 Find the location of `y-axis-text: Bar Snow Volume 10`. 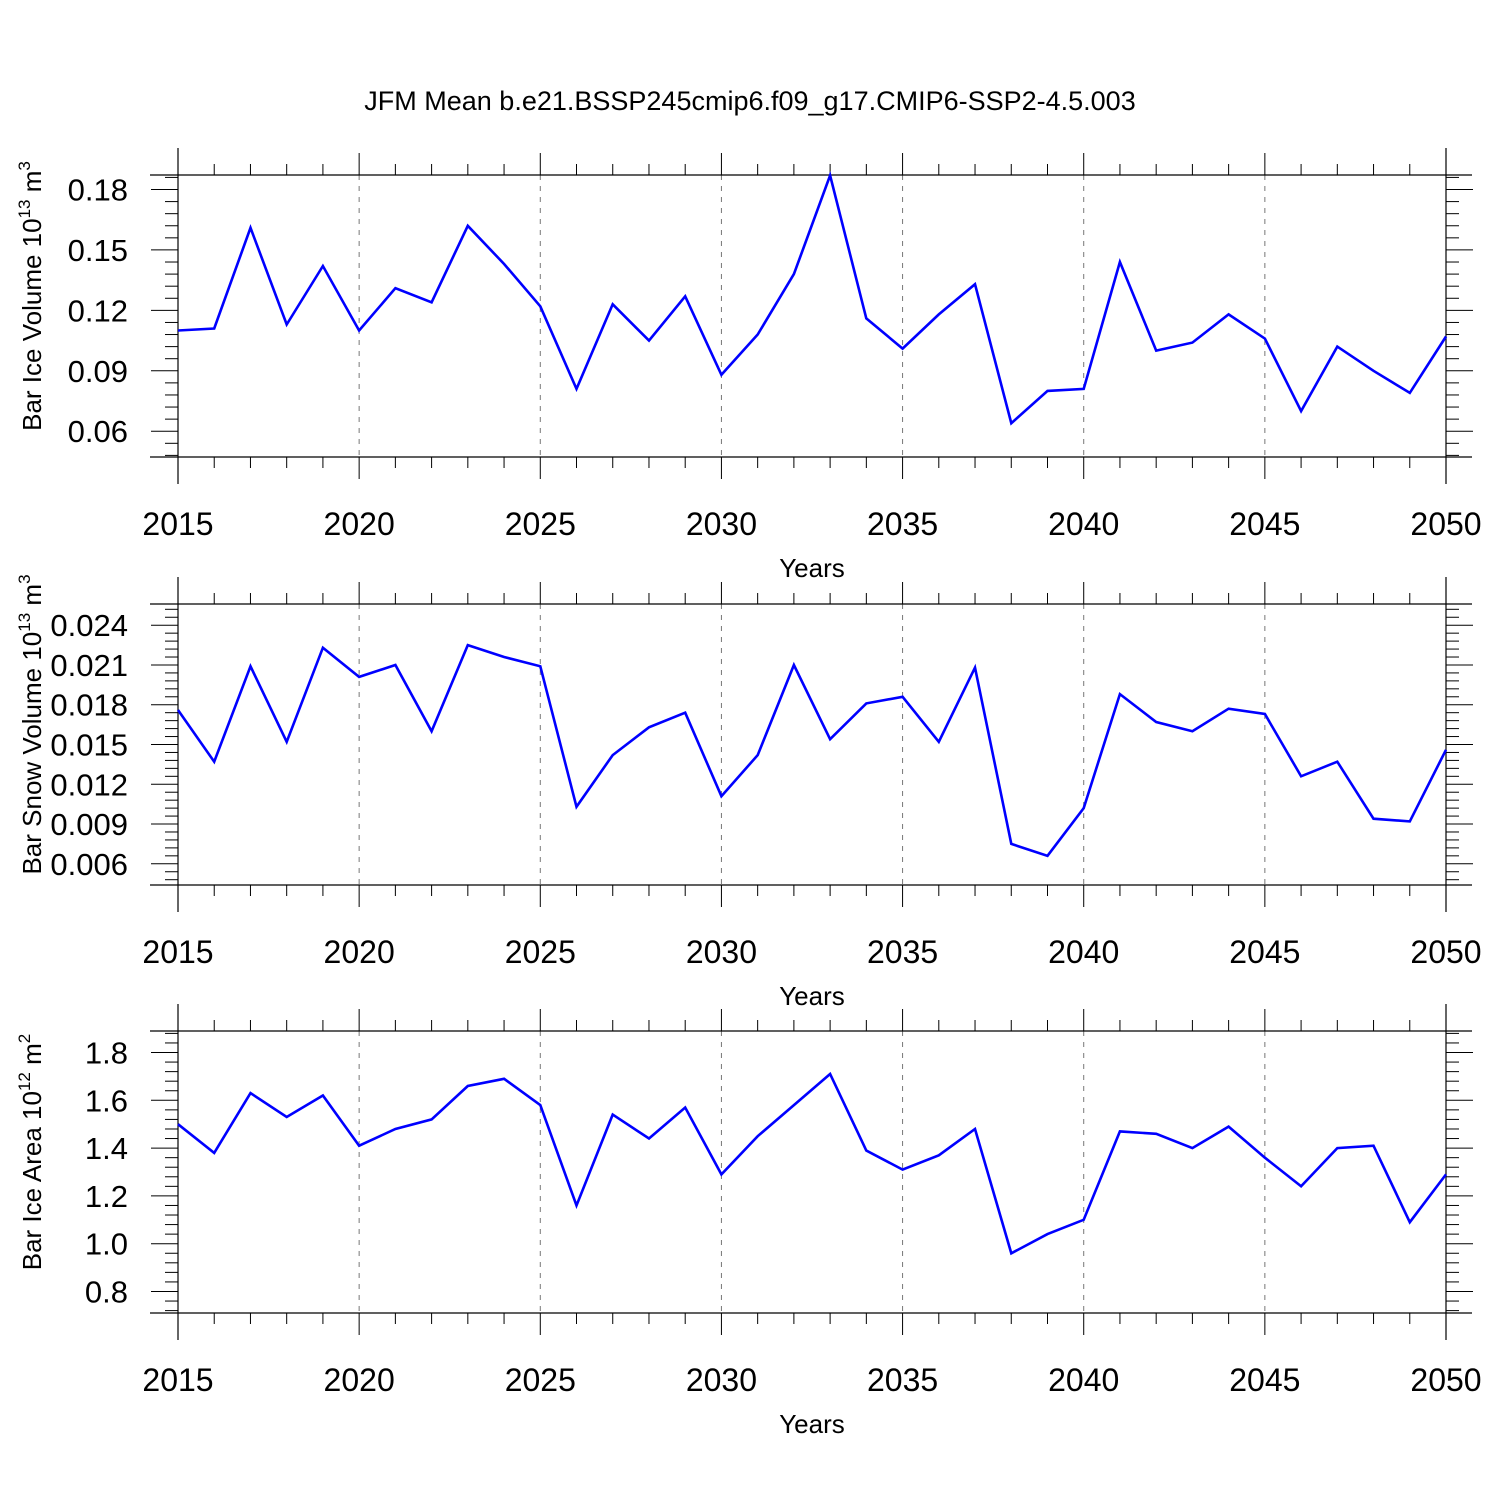

y-axis-text: Bar Snow Volume 10 is located at coordinates (32, 753).